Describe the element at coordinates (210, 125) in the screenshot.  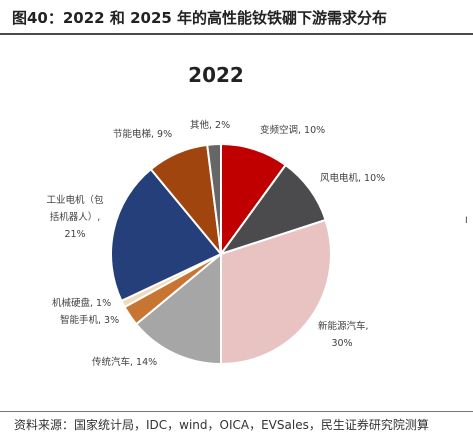
I see `pie-label-other: 其他, 2%` at that location.